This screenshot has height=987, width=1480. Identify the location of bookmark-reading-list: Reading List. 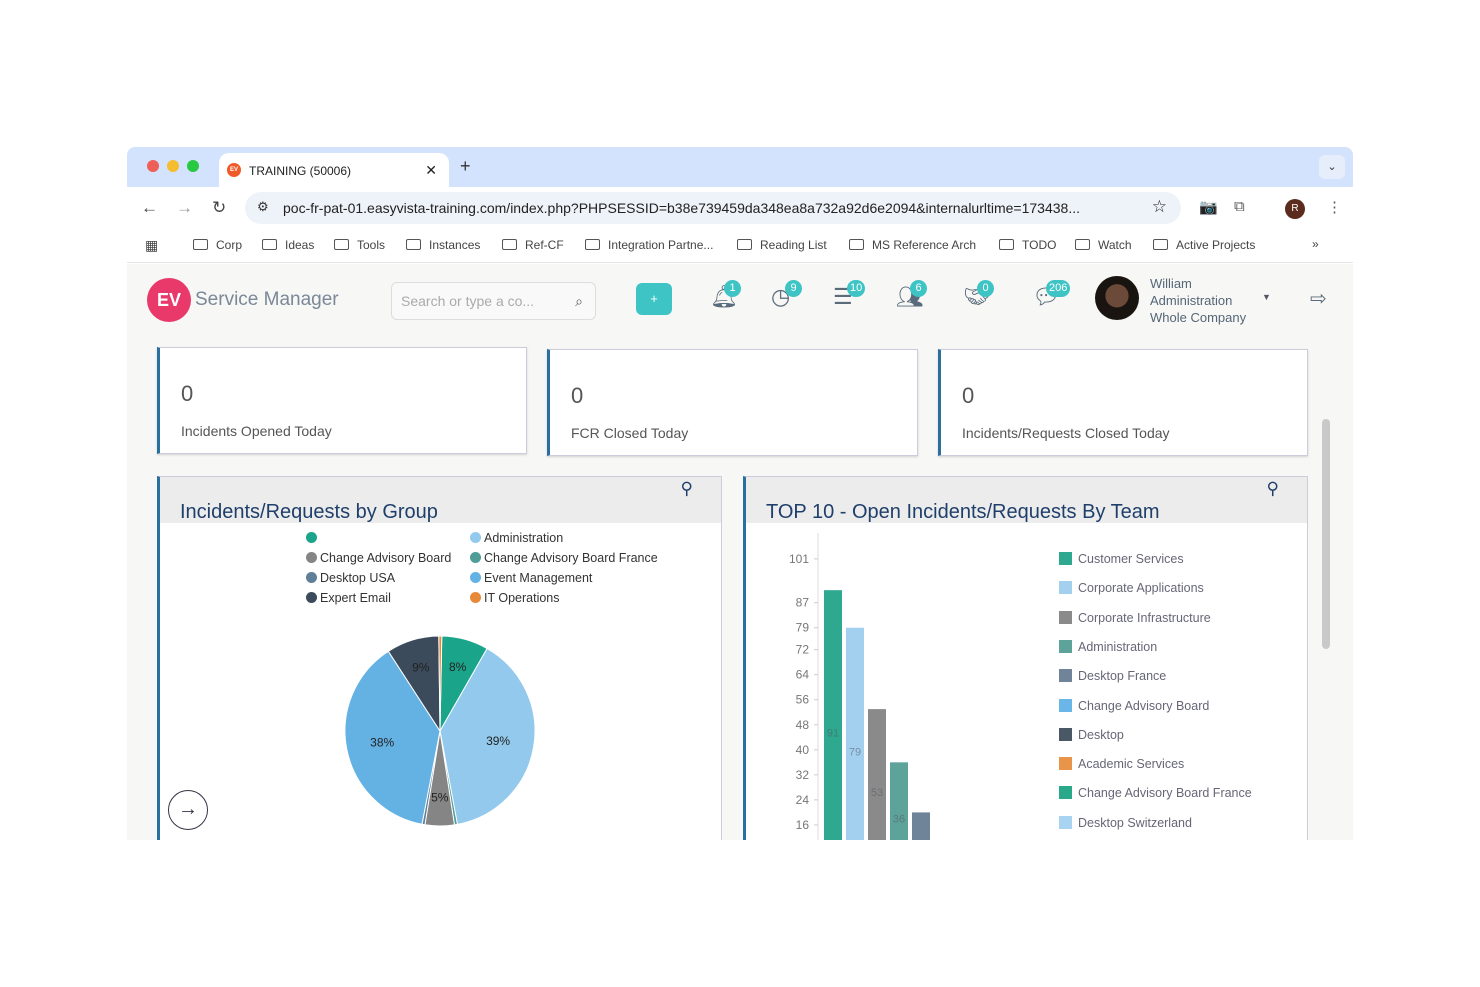
(782, 245).